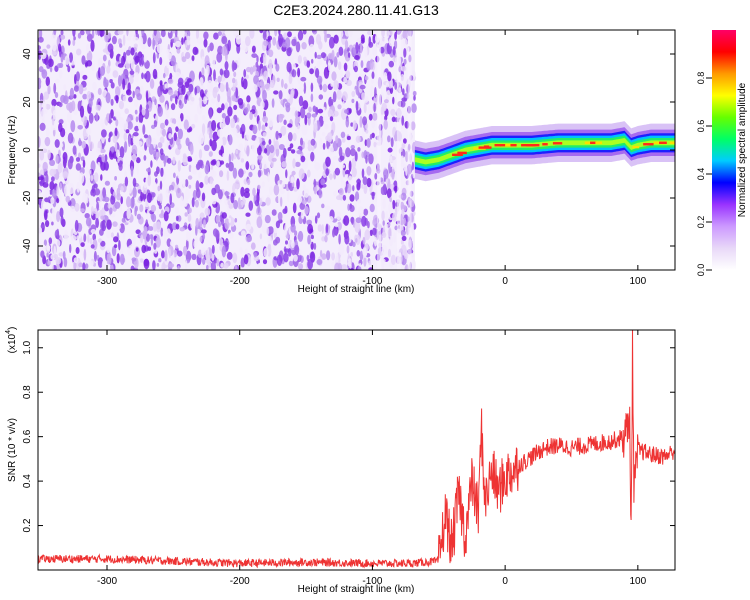 This screenshot has width=750, height=600. Describe the element at coordinates (704, 174) in the screenshot. I see `colorbar-ticks: 0.0 0.2 0.4 0.6 0.8` at that location.